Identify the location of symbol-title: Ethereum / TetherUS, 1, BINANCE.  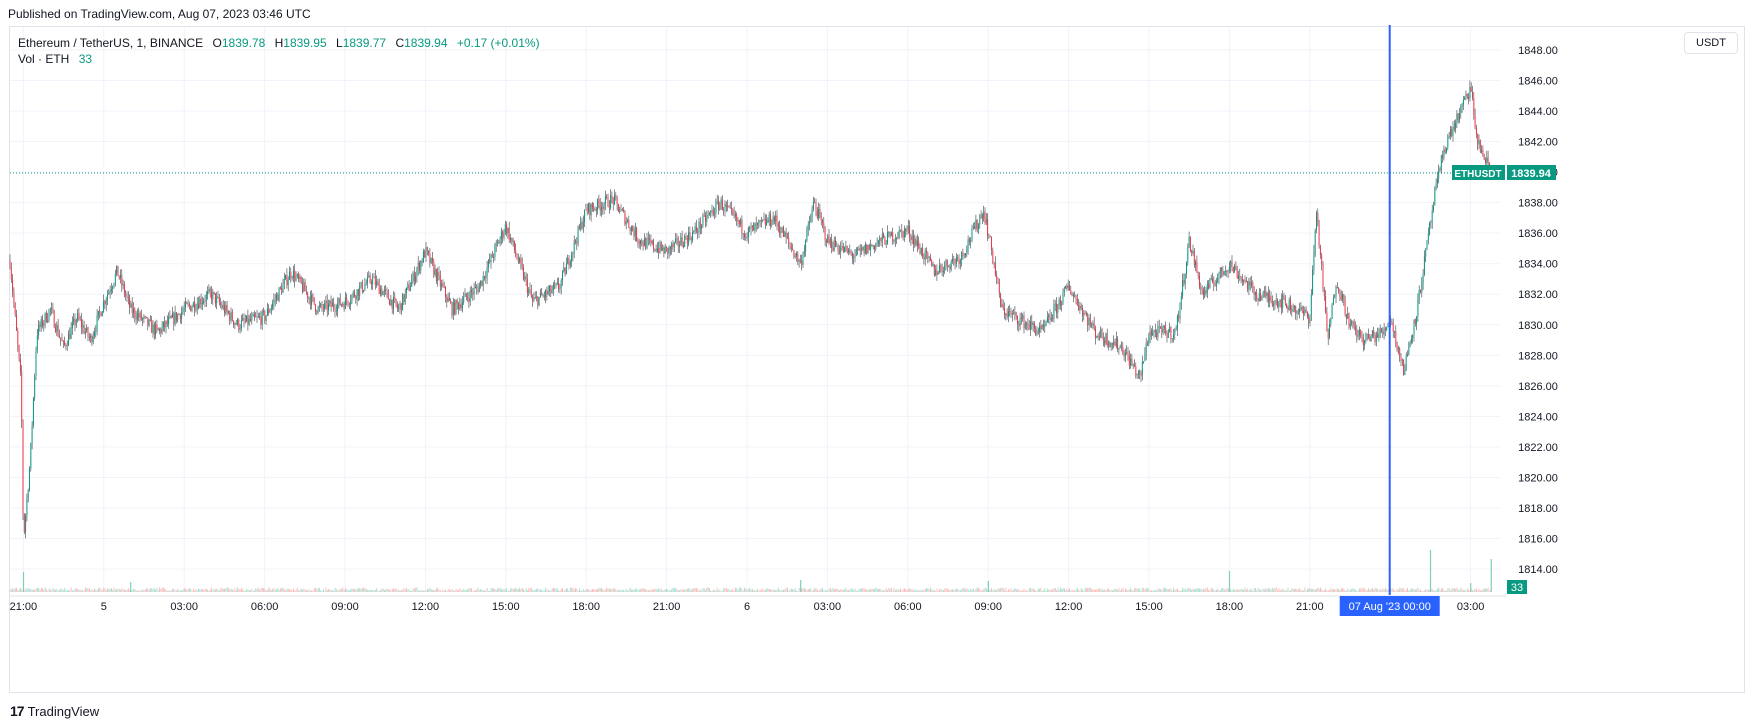
(111, 43).